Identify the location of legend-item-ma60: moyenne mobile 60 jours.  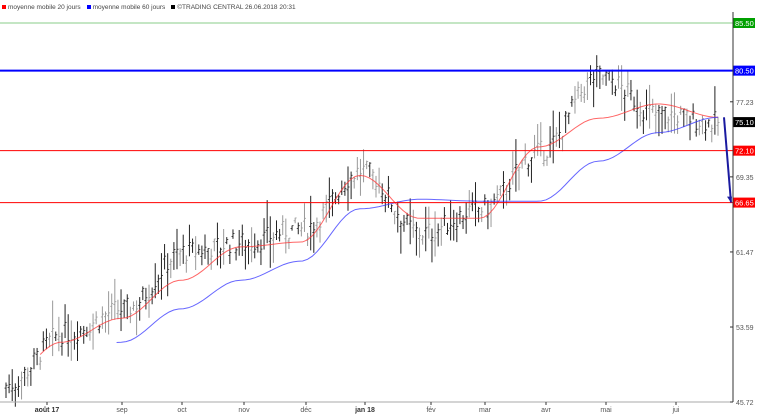
(126, 7).